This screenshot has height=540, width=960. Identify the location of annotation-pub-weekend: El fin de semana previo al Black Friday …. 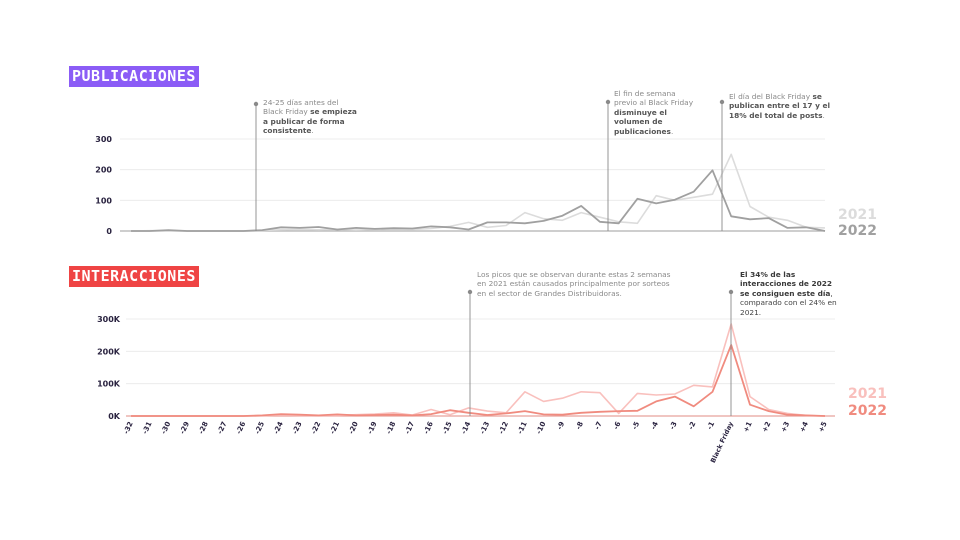
(654, 112).